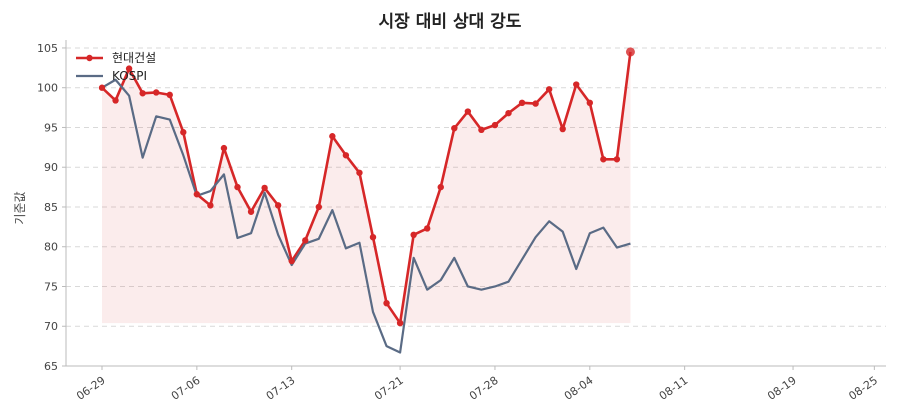 The width and height of the screenshot is (900, 420). I want to click on y-tick-label: 85, so click(51, 207).